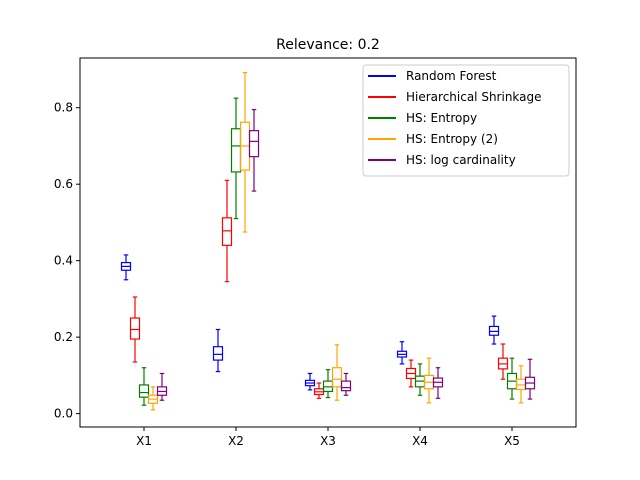  What do you see at coordinates (63, 108) in the screenshot?
I see `y-tick-label: 0.8` at bounding box center [63, 108].